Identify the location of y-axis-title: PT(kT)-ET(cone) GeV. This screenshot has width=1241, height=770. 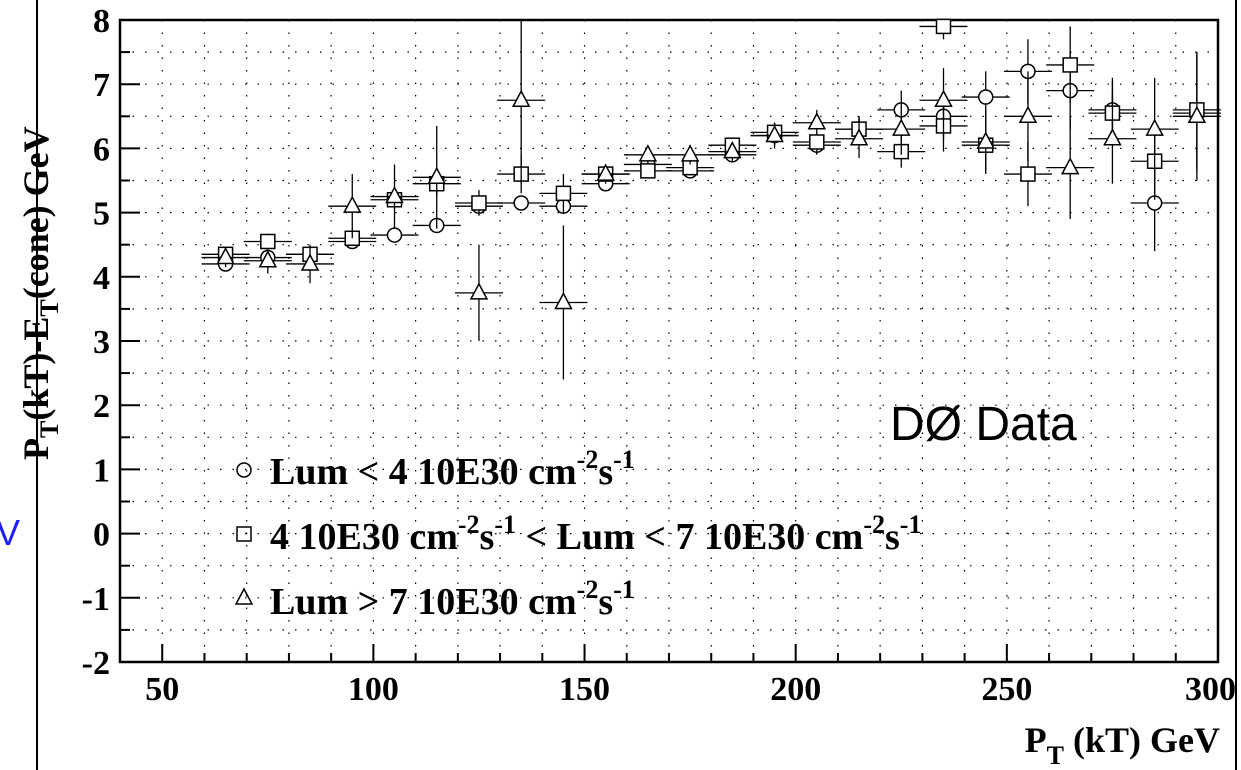
(40, 293).